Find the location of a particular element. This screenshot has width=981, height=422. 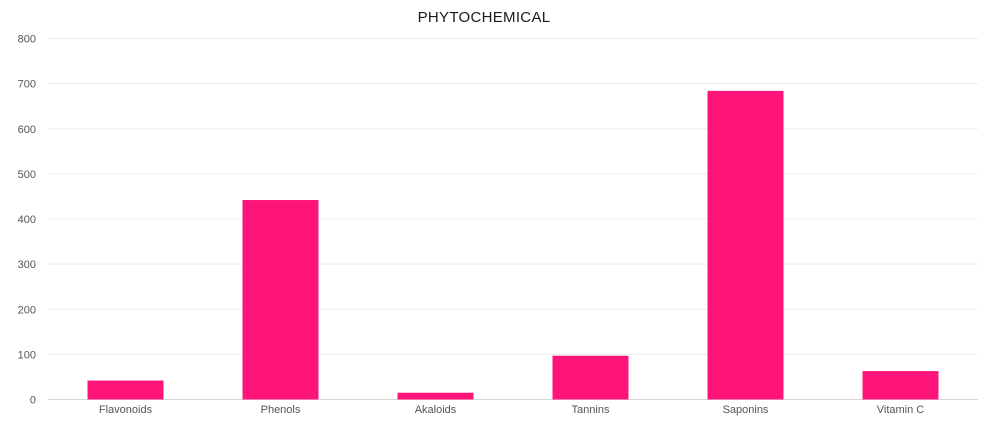

bar-saponins is located at coordinates (745, 245).